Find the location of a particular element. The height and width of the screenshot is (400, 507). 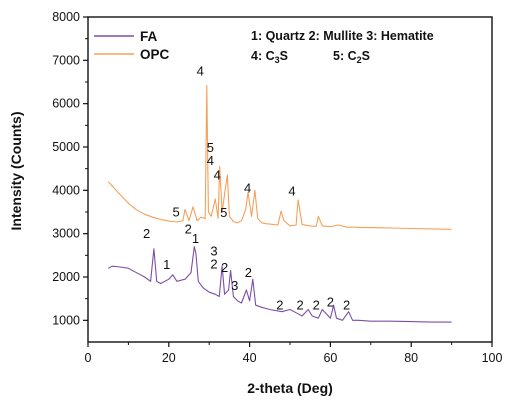

y-tick-label: 6000 is located at coordinates (66, 104).